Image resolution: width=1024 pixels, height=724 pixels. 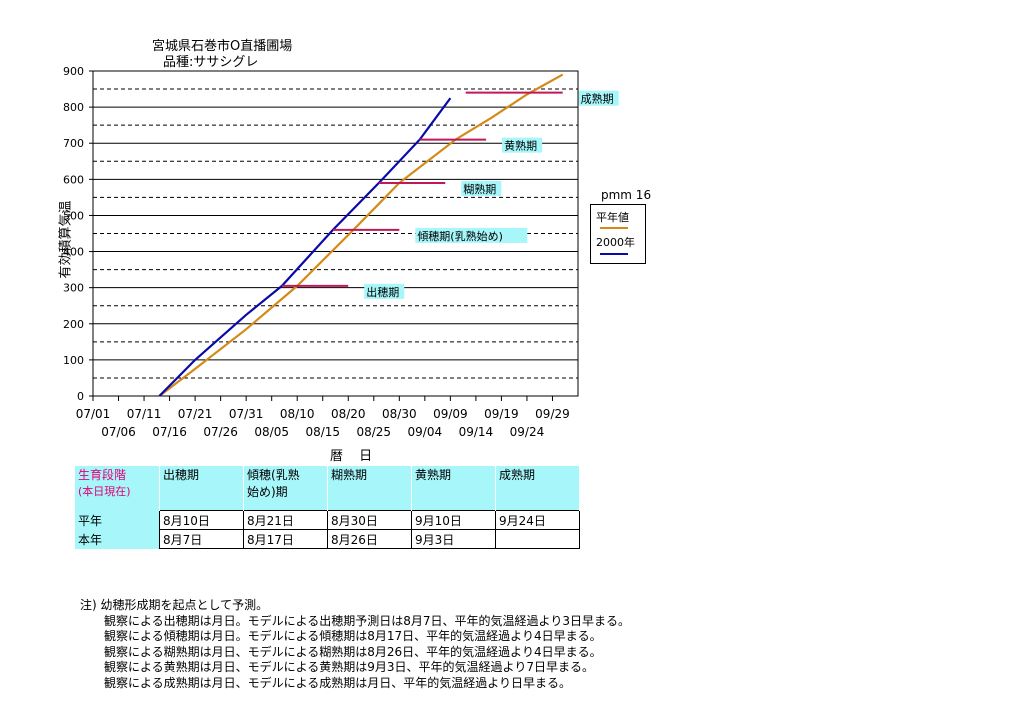 What do you see at coordinates (285, 539) in the screenshot?
I see `table-cell: 8月17日` at bounding box center [285, 539].